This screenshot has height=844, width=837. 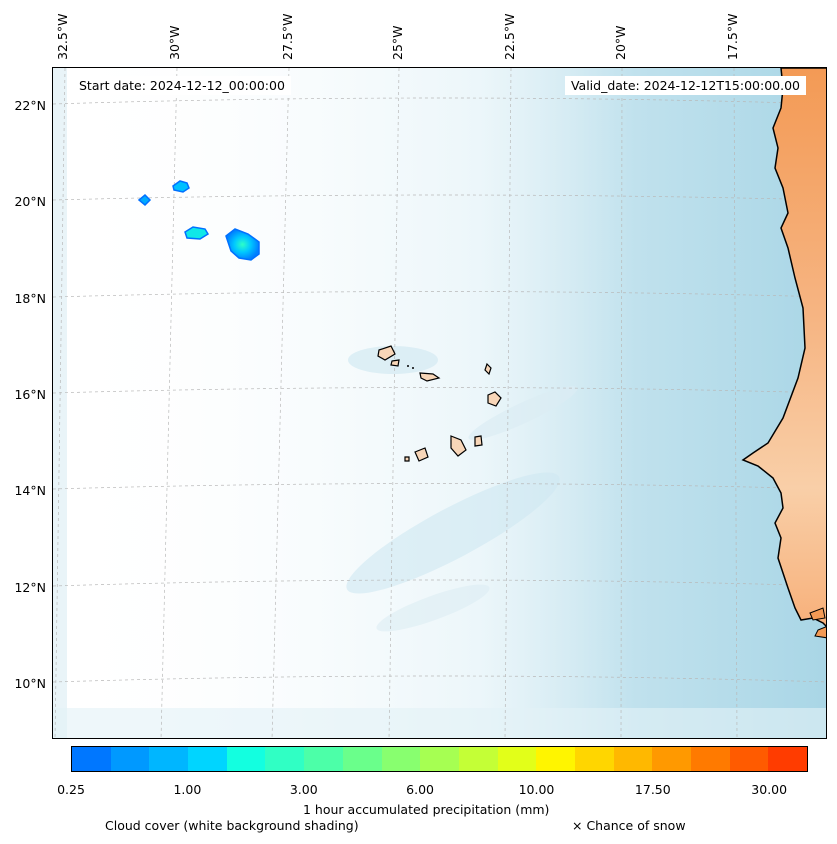 What do you see at coordinates (30, 490) in the screenshot?
I see `lat-label-14n: 14°N` at bounding box center [30, 490].